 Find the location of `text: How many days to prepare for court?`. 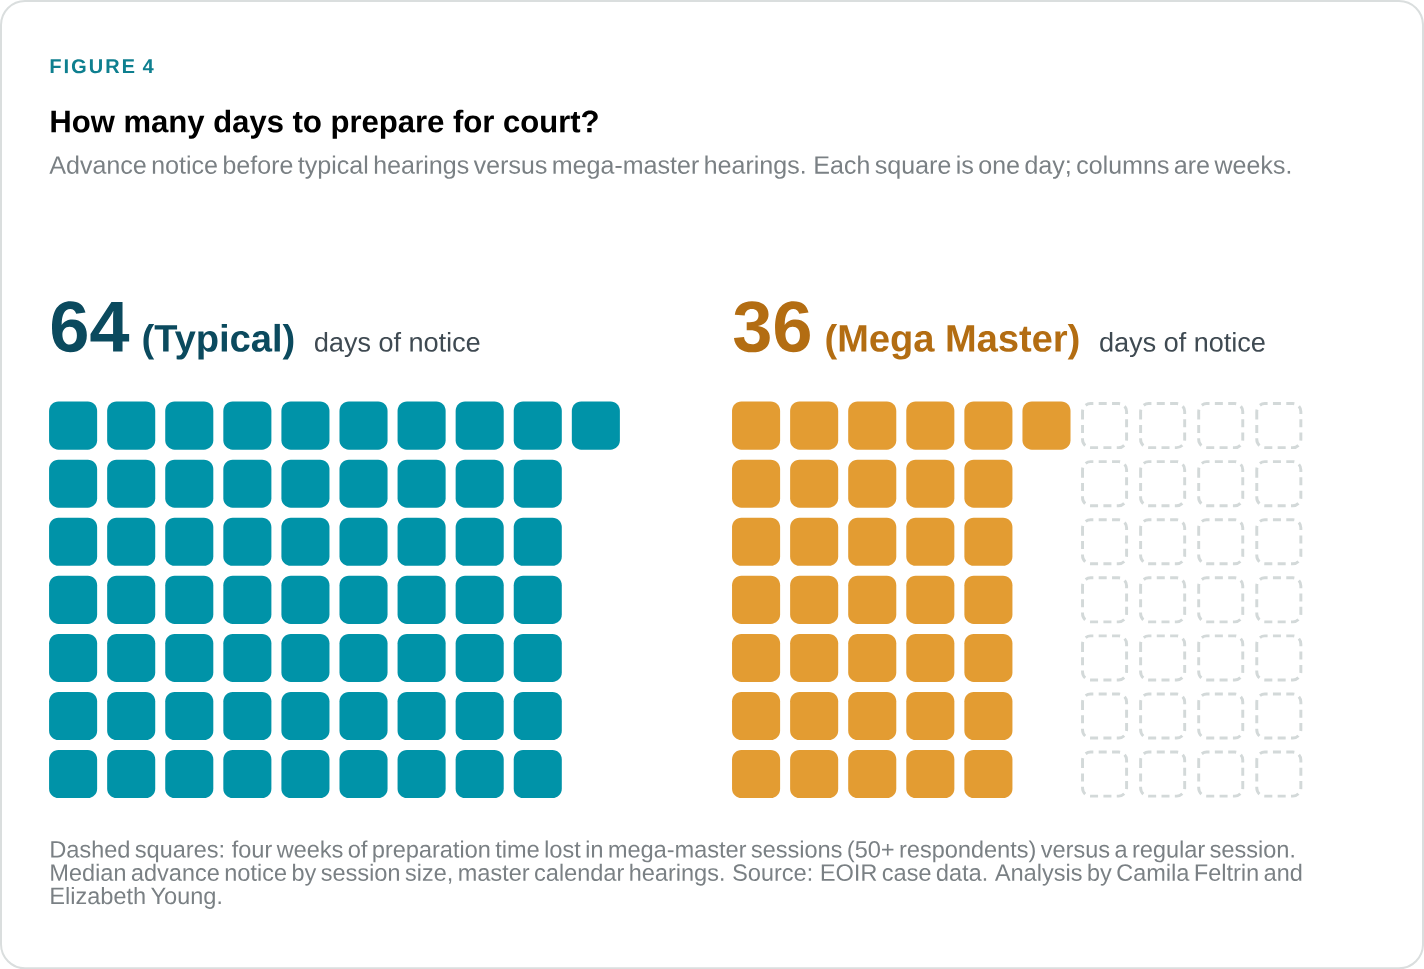

text: How many days to prepare for court? is located at coordinates (324, 124).